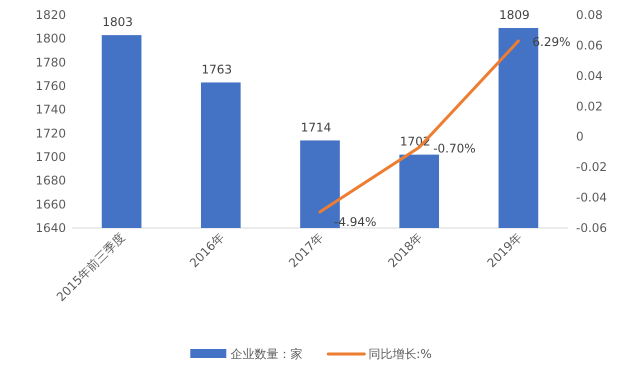 This screenshot has width=622, height=375. Describe the element at coordinates (50, 157) in the screenshot. I see `y-tick-label: 1700` at that location.